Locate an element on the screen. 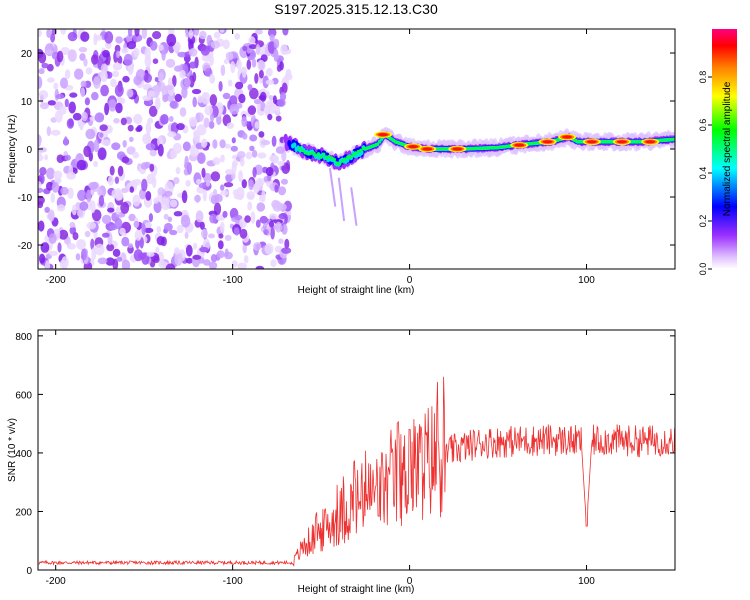 The image size is (750, 600). spectrogram-ylabel: Frequency (Hz) is located at coordinates (12, 149).